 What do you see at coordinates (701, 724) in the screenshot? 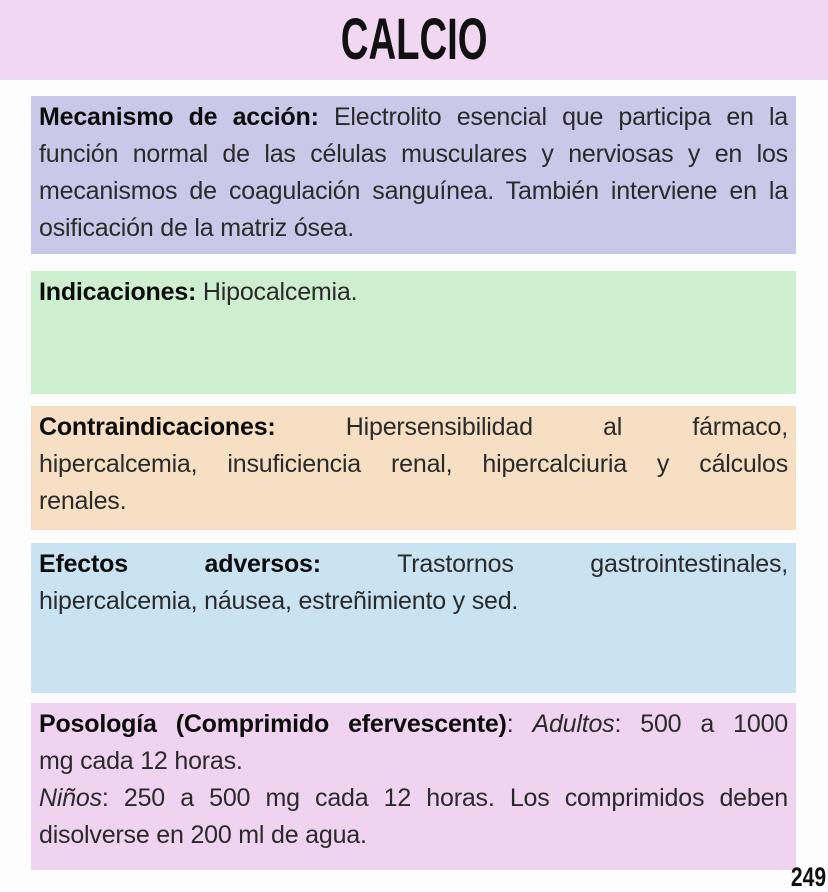
I see `section-text: : 500 a 1000` at bounding box center [701, 724].